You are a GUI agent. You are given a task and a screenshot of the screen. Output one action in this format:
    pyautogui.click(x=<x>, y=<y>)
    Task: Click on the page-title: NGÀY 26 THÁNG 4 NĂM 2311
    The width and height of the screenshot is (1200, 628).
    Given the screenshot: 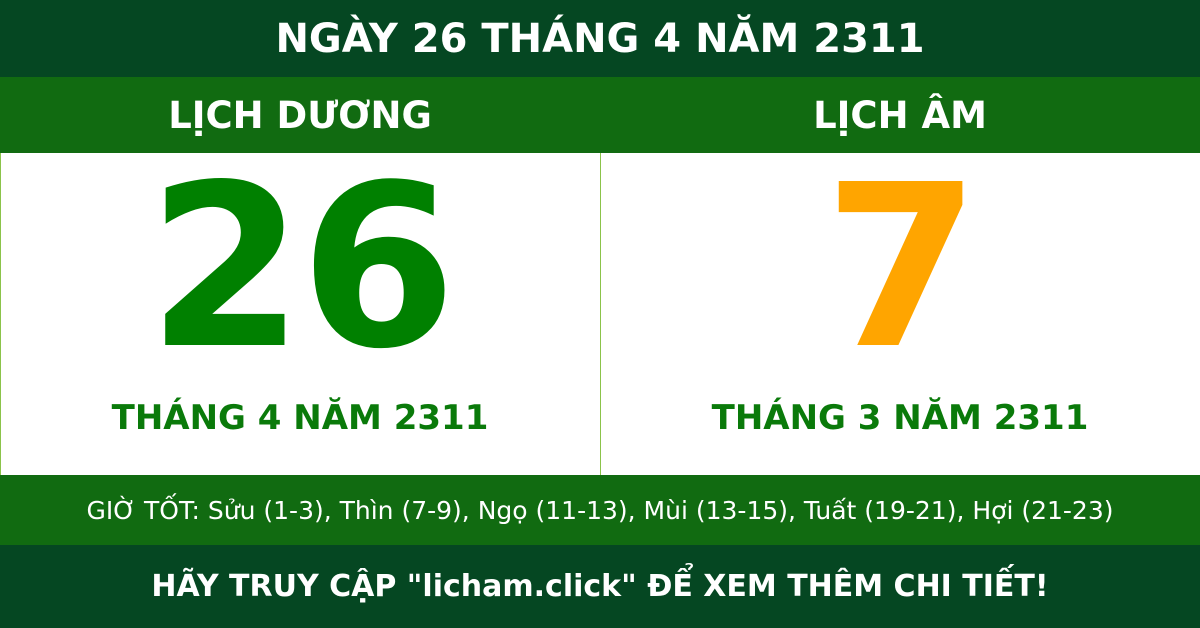 What is the action you would take?
    pyautogui.click(x=600, y=38)
    